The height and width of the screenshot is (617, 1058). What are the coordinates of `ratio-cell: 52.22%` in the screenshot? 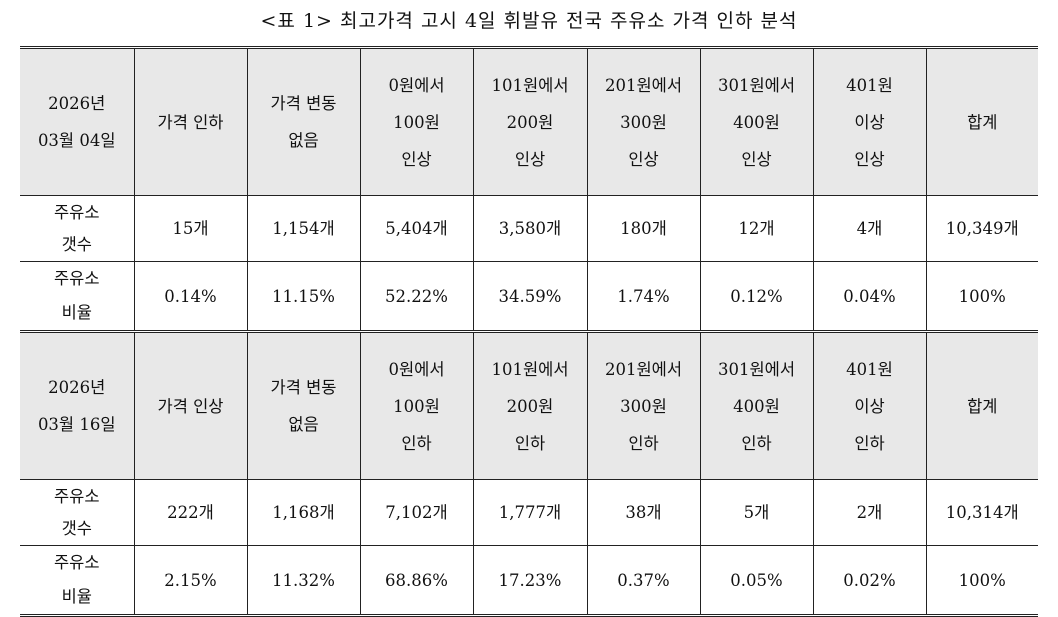 It's located at (416, 296).